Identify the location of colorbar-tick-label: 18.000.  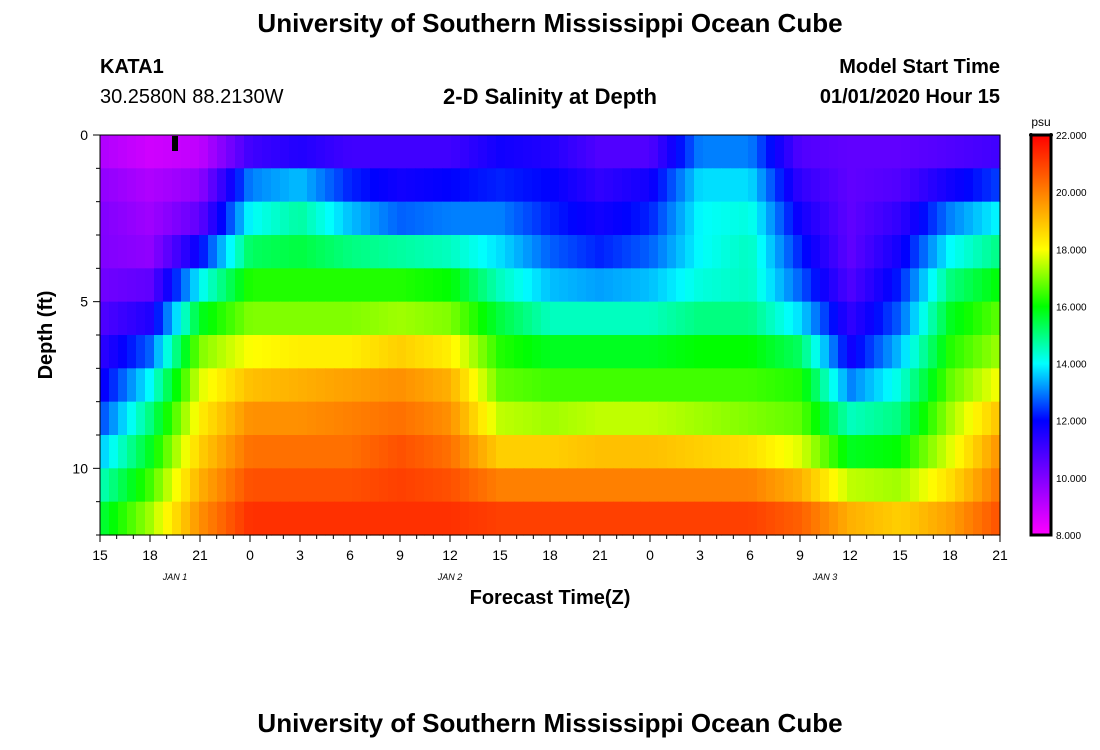
(1071, 250).